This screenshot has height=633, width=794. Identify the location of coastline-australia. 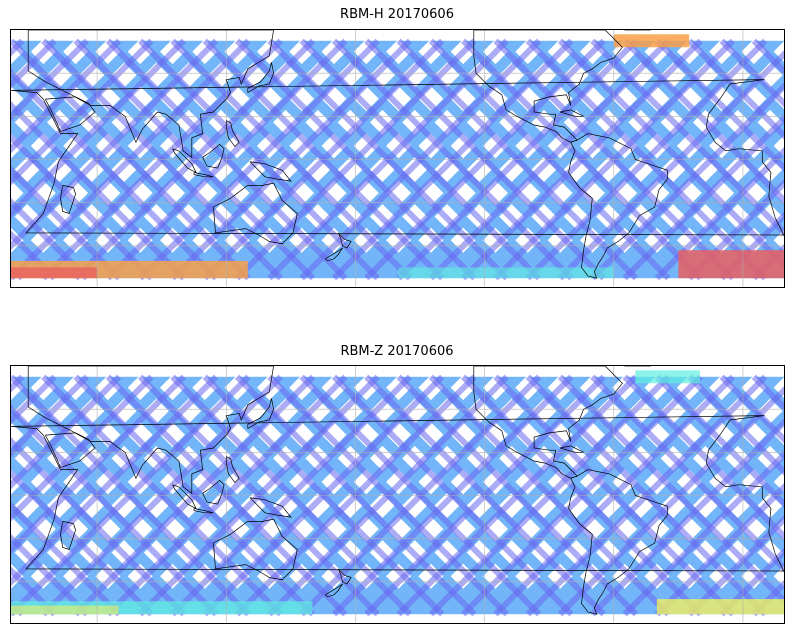
(255, 213).